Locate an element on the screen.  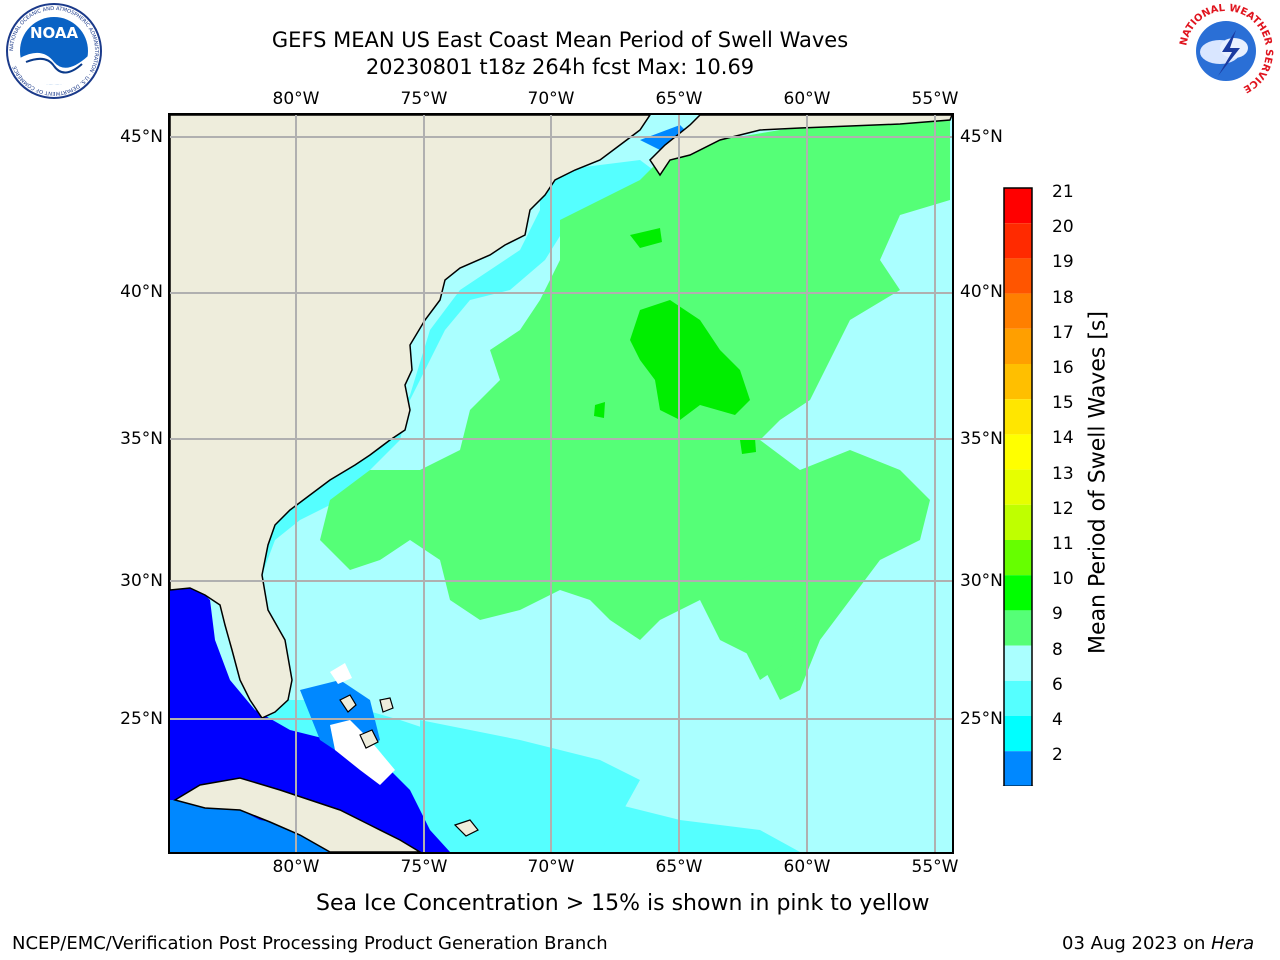
footer-machine: Hera is located at coordinates (1233, 943).